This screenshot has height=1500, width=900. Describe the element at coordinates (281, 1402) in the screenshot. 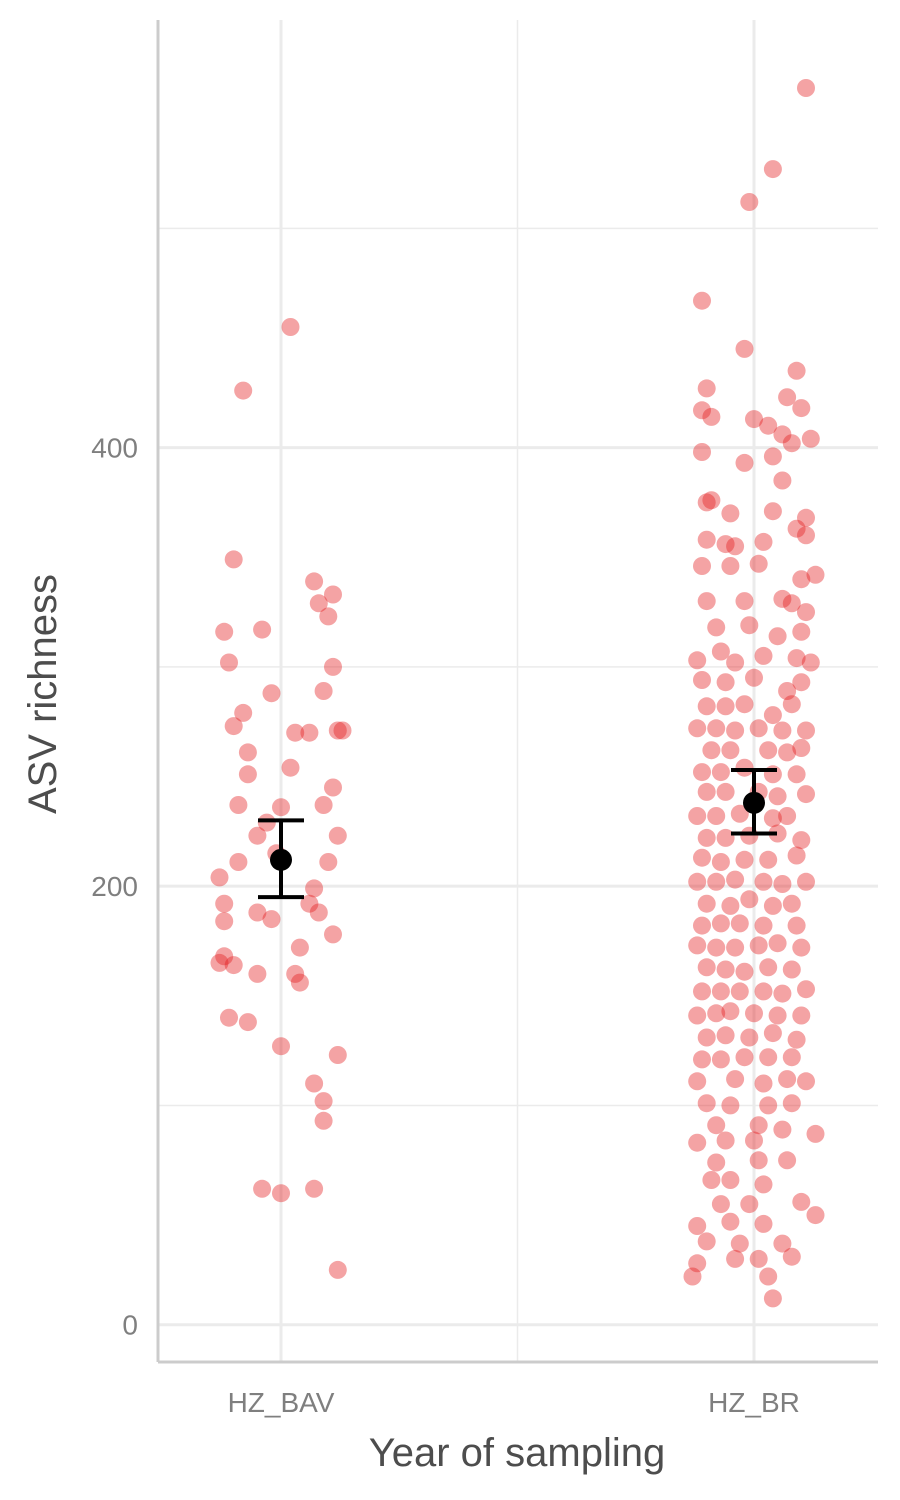

I see `x-tick-label-HZ_BAV: HZ_BAV` at that location.